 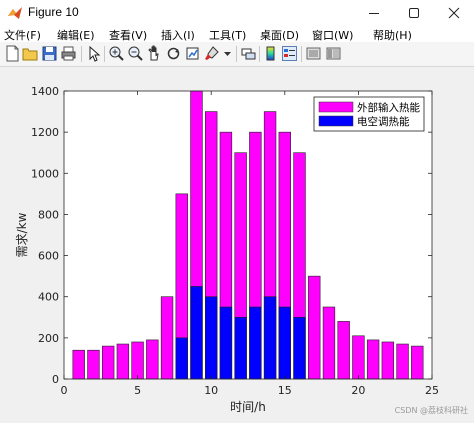 I want to click on maximize-icon, so click(x=414, y=13).